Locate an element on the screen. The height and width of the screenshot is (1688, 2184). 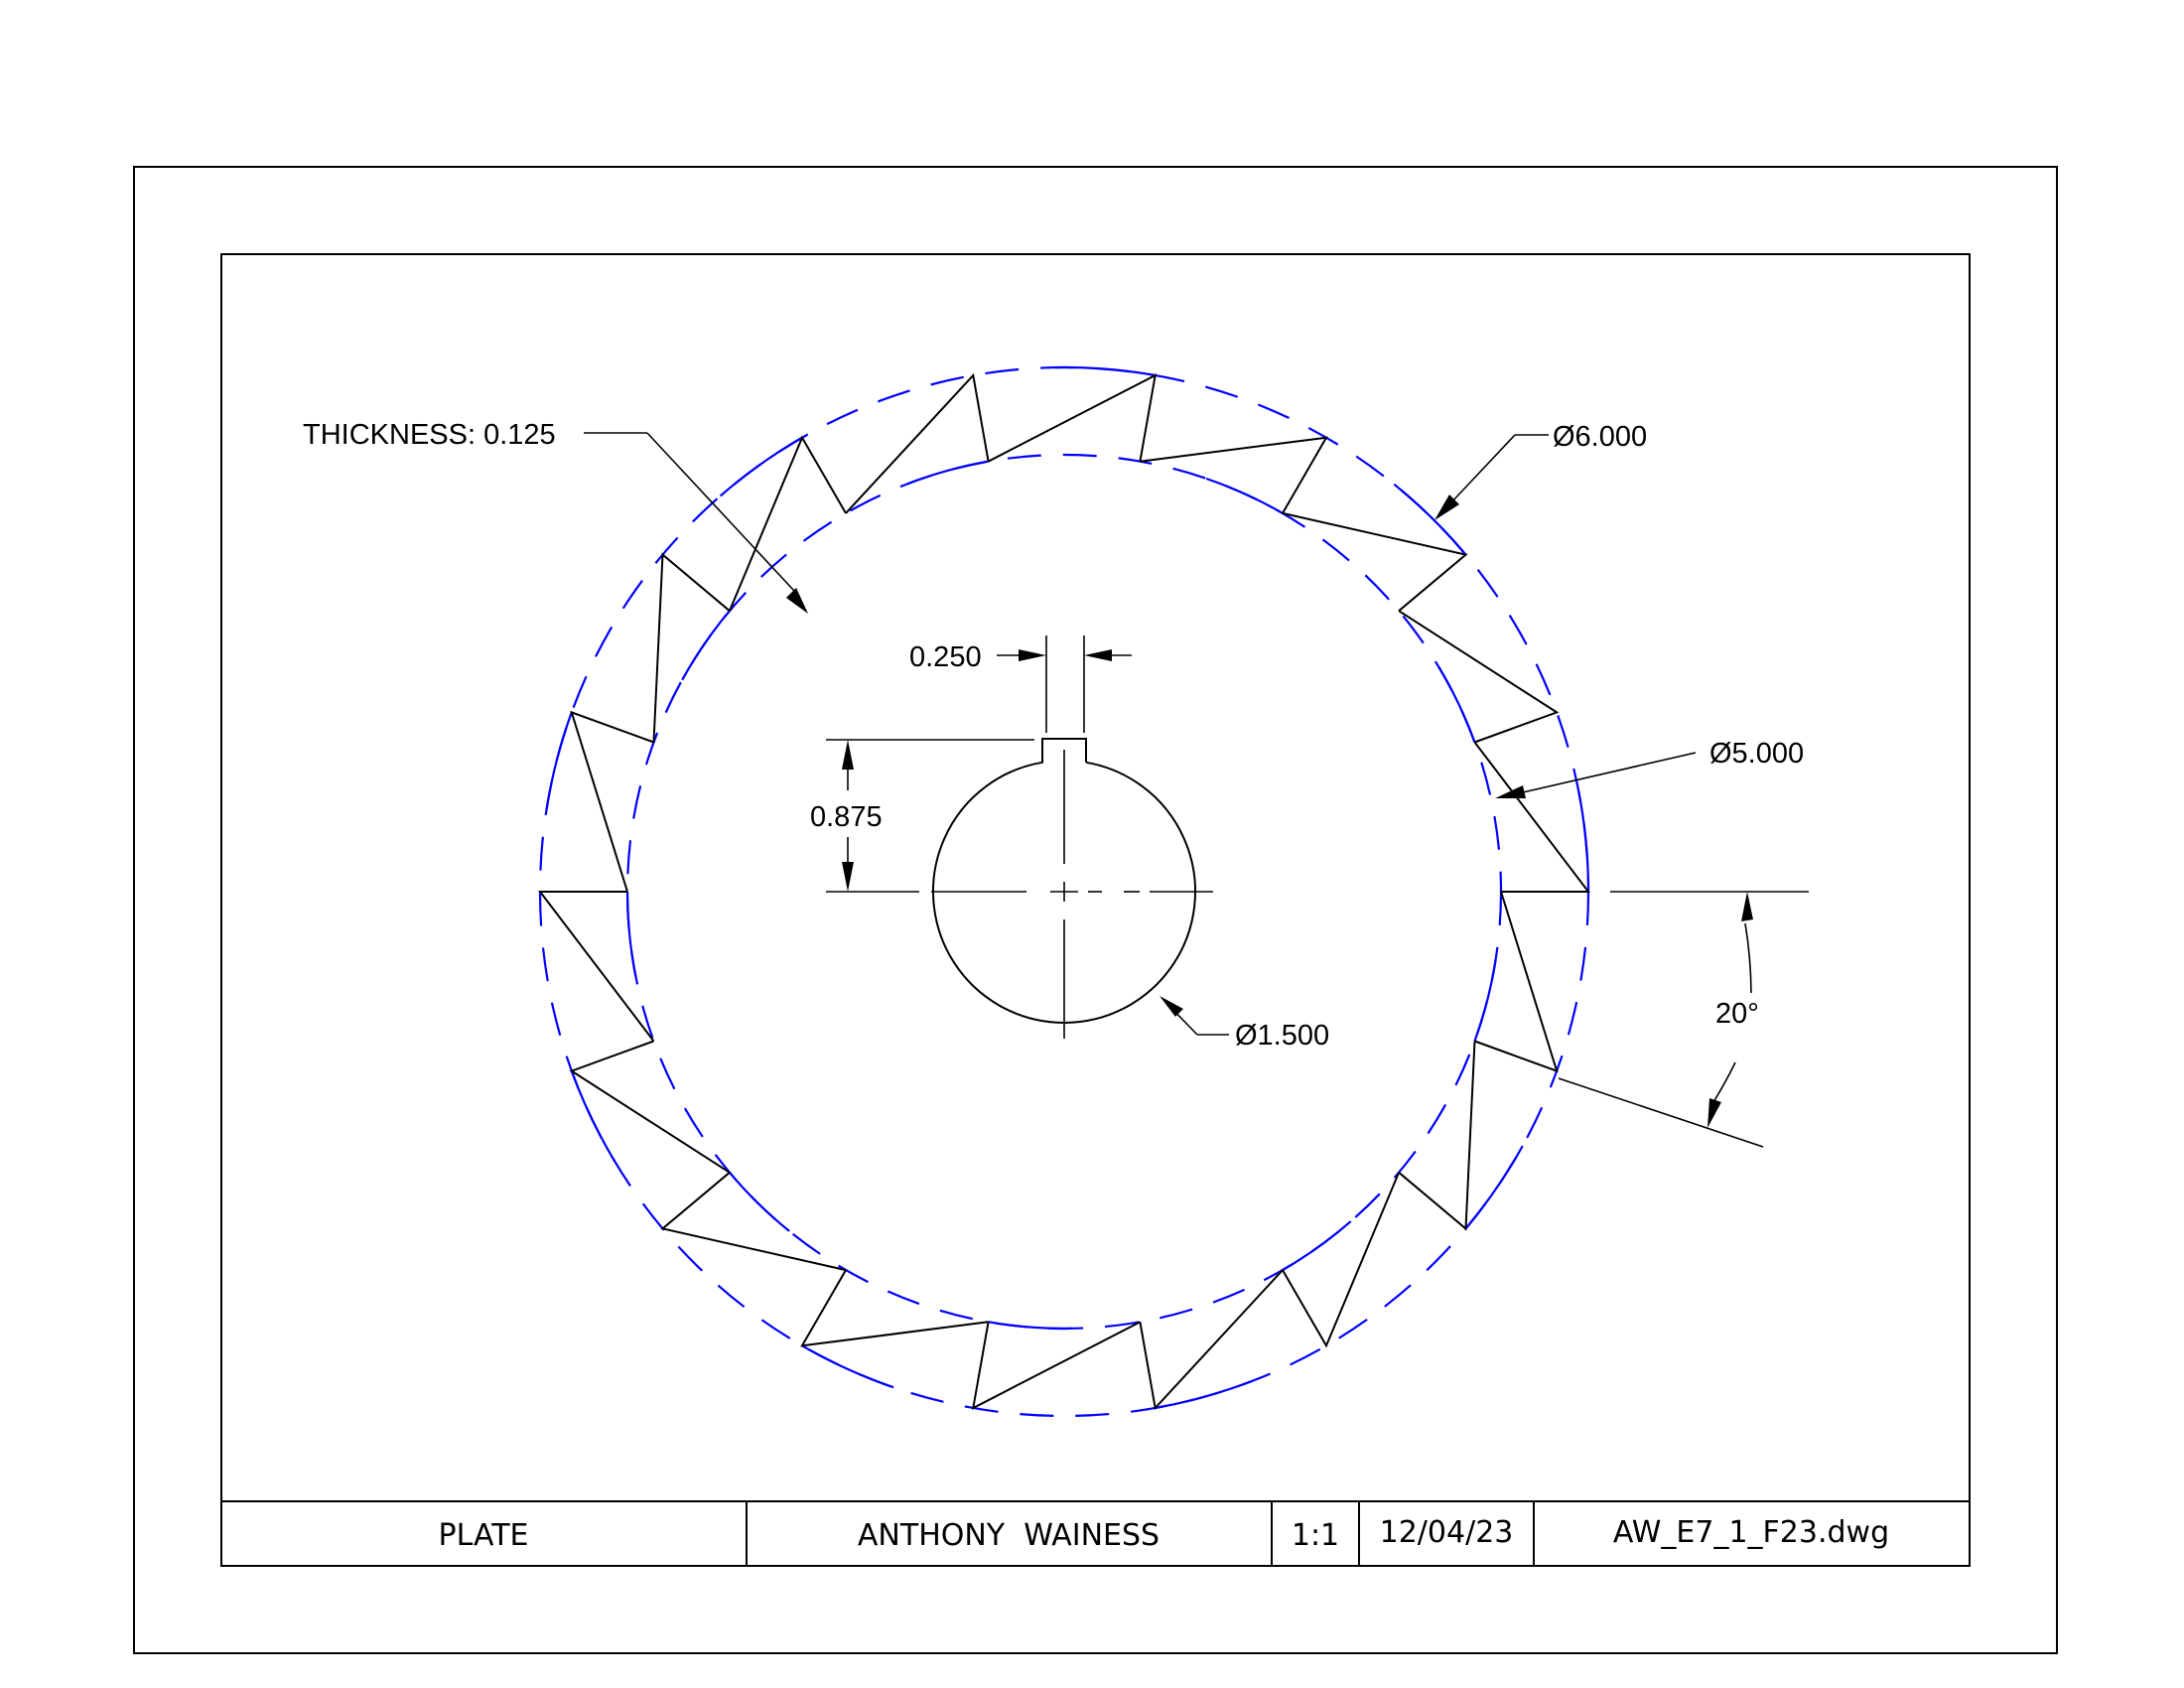
scale: 1:1 is located at coordinates (1315, 1535).